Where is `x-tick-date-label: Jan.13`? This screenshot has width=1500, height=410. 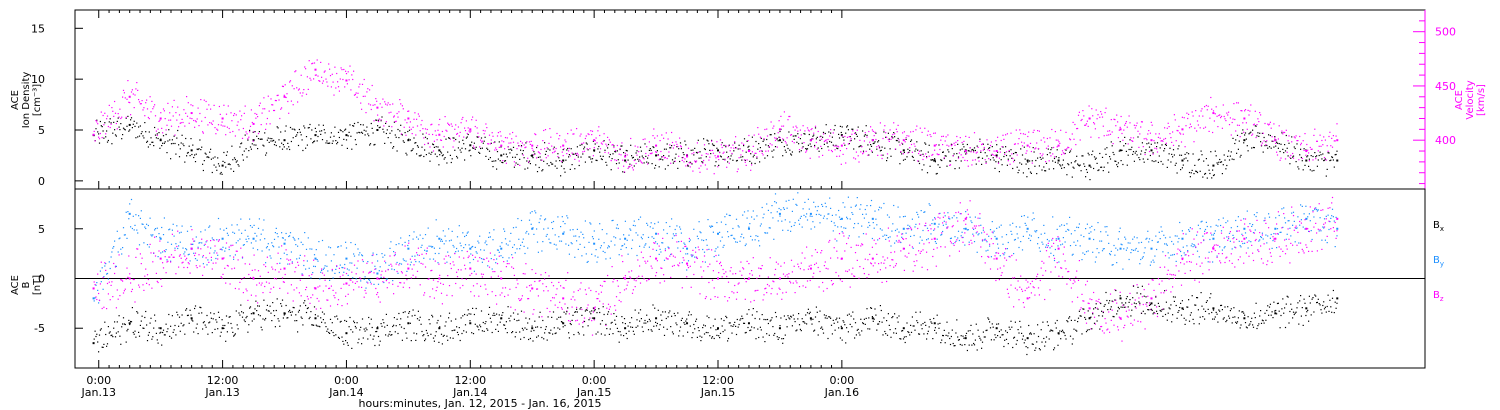
x-tick-date-label: Jan.13 is located at coordinates (221, 392).